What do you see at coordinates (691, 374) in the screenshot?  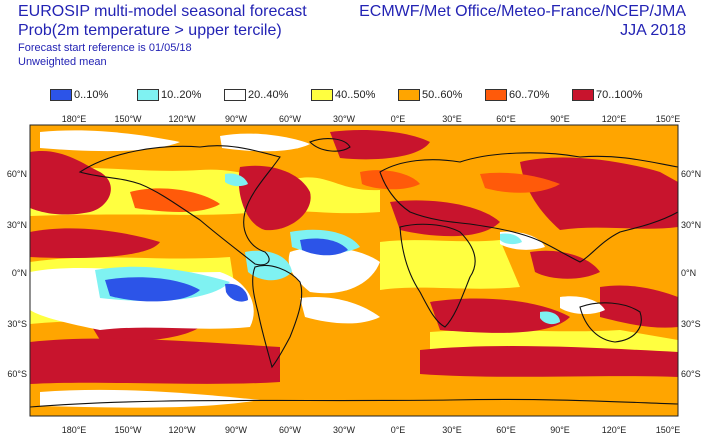 I see `lat-label-right: 60°S` at bounding box center [691, 374].